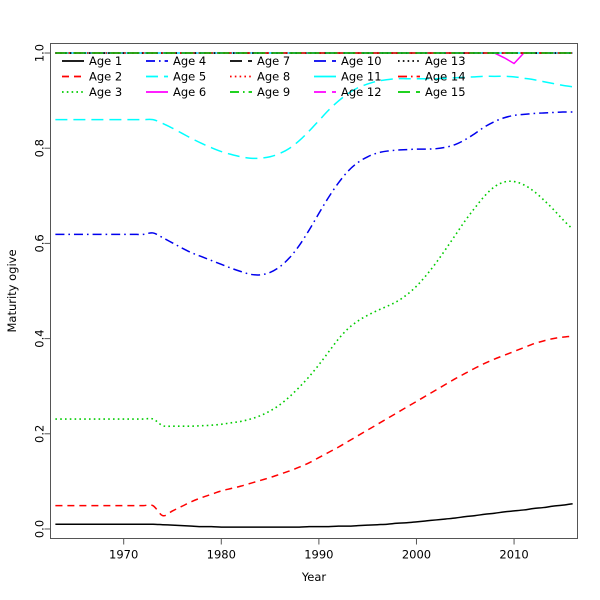 This screenshot has height=600, width=600. What do you see at coordinates (123, 555) in the screenshot?
I see `x-tick-label: 1970` at bounding box center [123, 555].